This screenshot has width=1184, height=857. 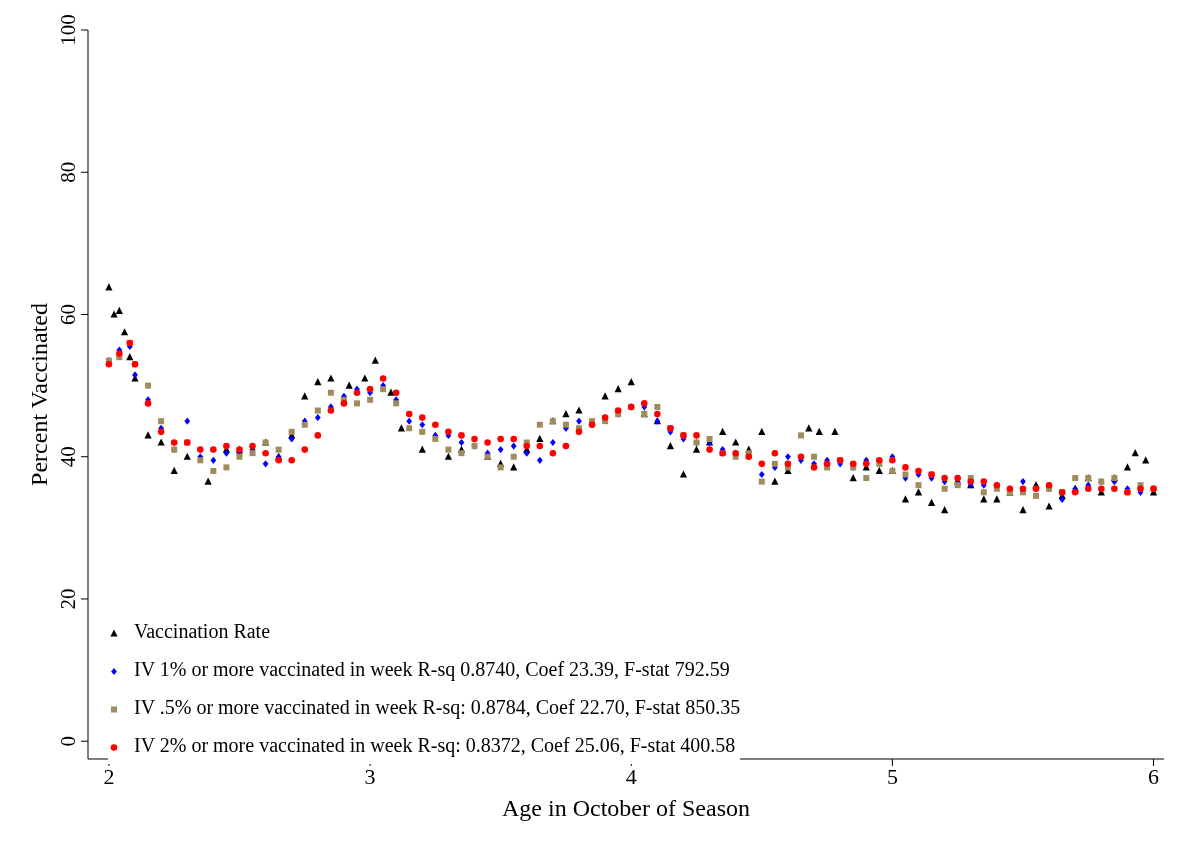 What do you see at coordinates (202, 631) in the screenshot?
I see `legend-label: Vaccination Rate` at bounding box center [202, 631].